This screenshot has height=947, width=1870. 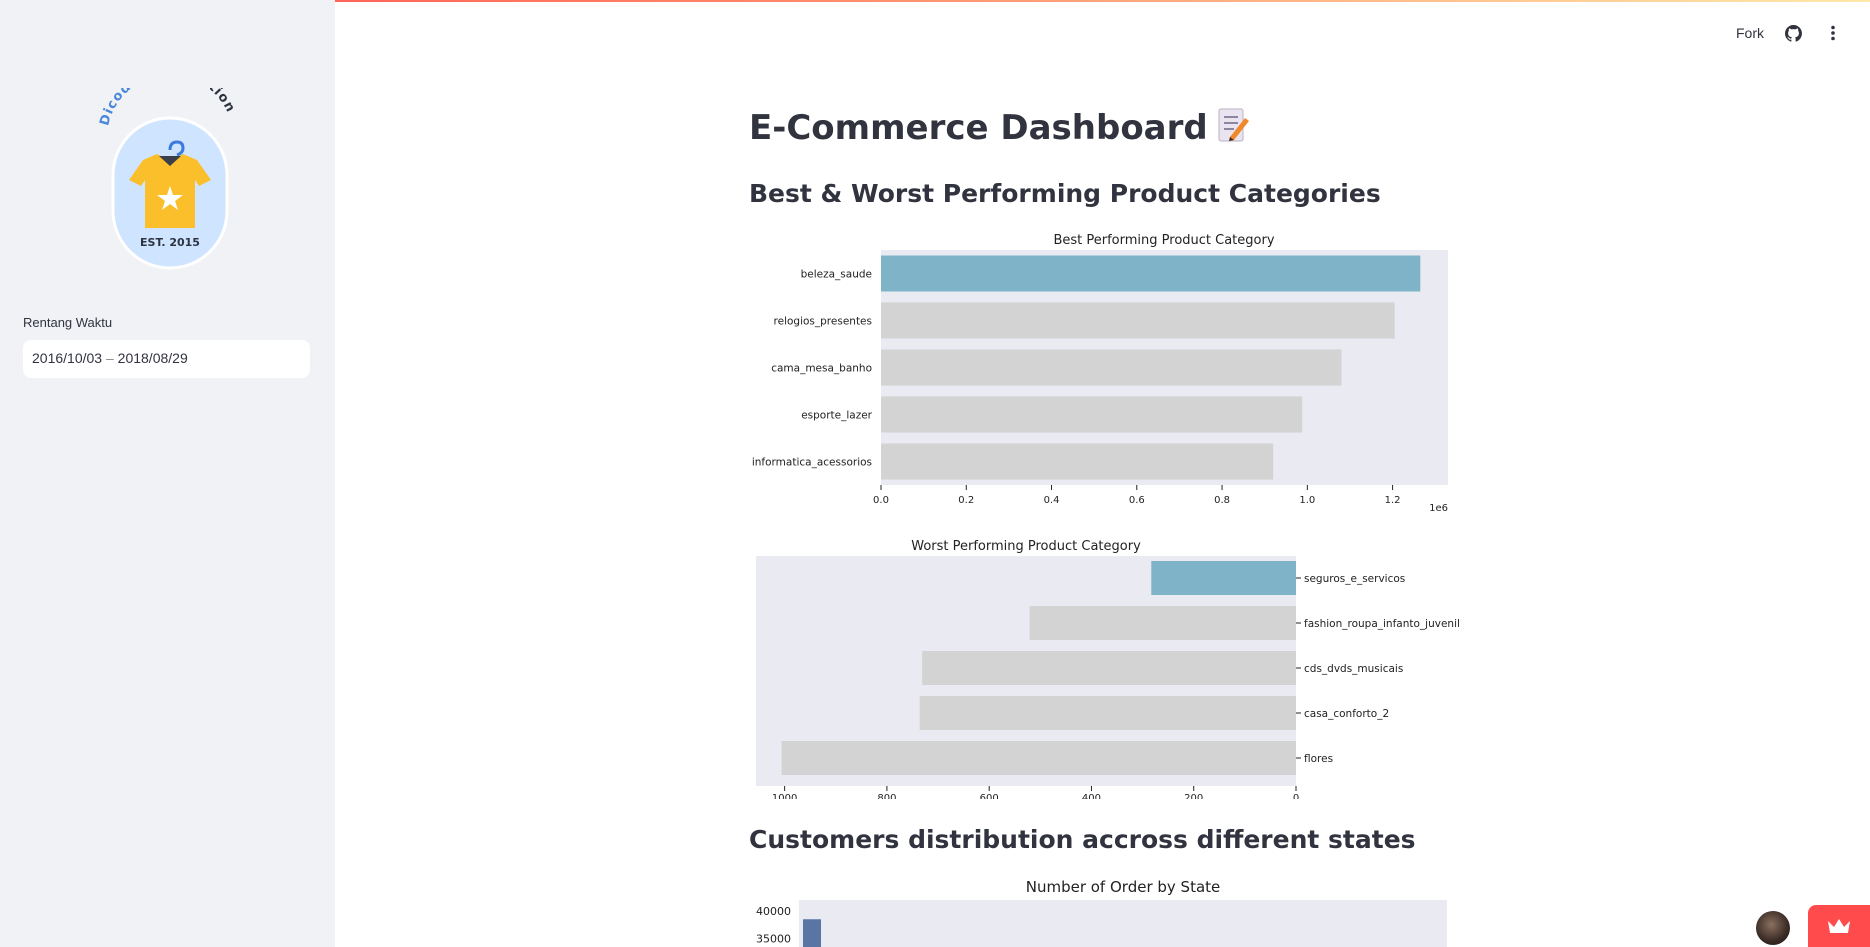 I want to click on dicoding-collection-logo: Dicoding Collection EST. 2015, so click(x=167, y=179).